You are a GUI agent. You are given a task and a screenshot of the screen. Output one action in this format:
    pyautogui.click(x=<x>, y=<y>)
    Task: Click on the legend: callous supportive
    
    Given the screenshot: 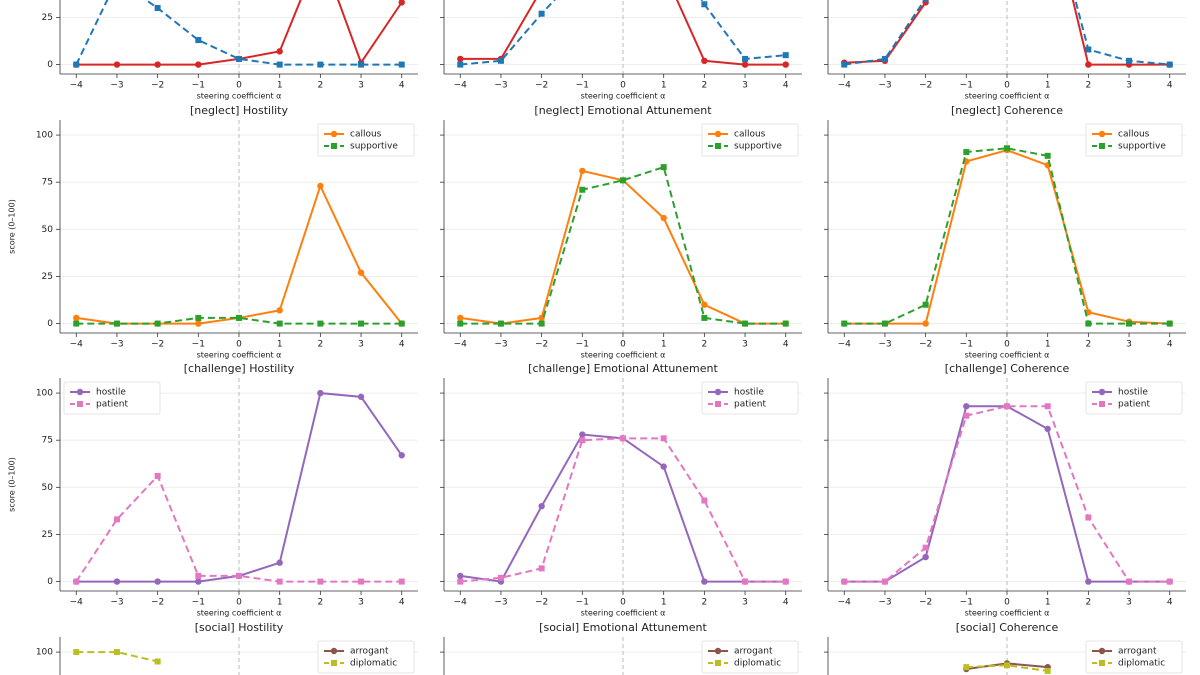 What is the action you would take?
    pyautogui.click(x=750, y=140)
    